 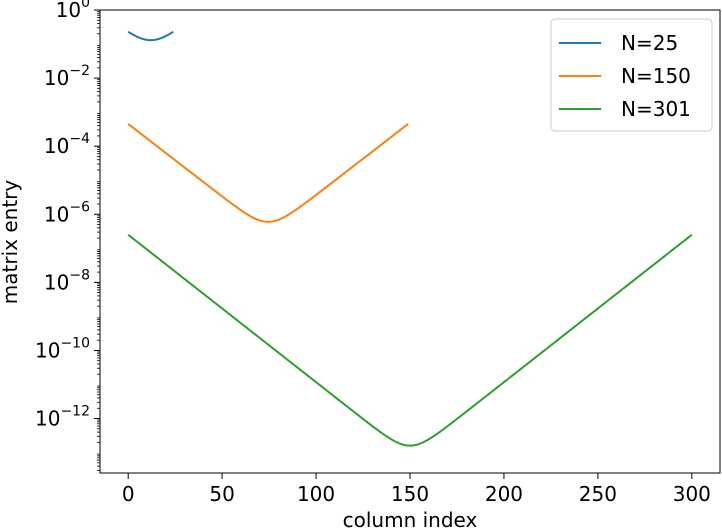 I want to click on legend-label: N=150, so click(x=656, y=76).